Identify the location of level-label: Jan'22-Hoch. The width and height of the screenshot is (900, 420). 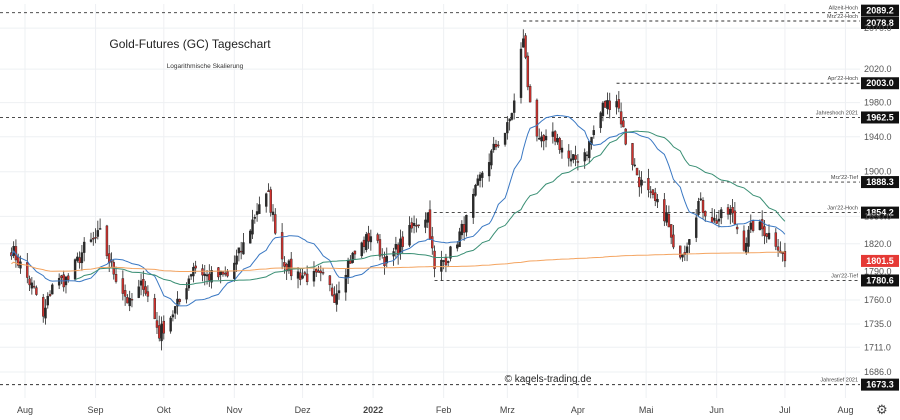
(842, 209).